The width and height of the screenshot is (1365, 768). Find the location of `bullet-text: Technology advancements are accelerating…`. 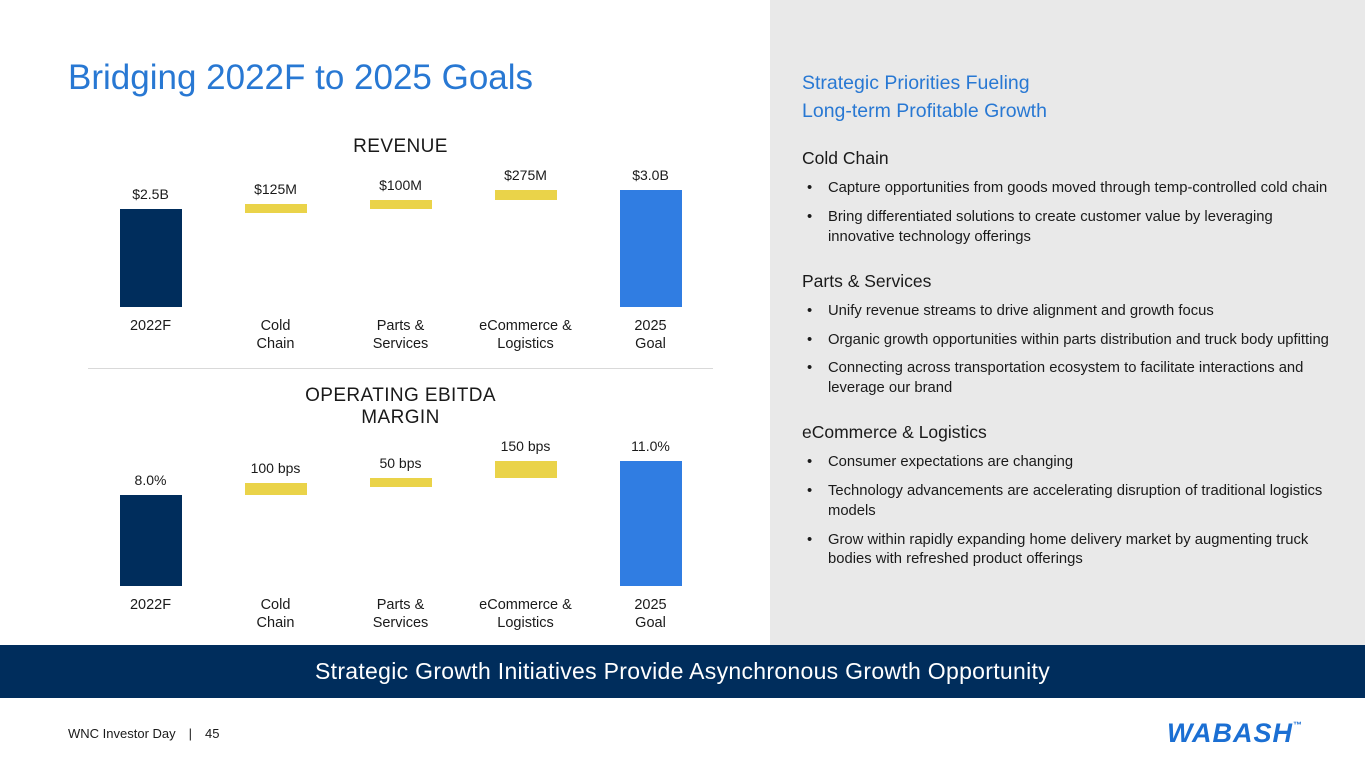

bullet-text: Technology advancements are accelerating… is located at coordinates (1075, 500).